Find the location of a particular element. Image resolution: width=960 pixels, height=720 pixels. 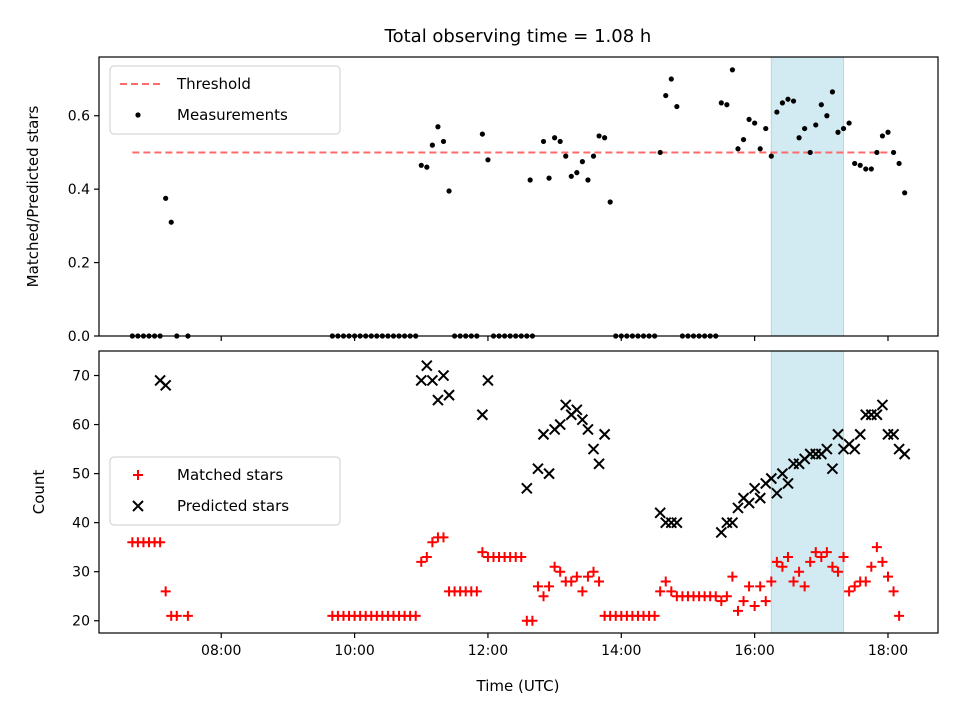

y-axis-label: Matched/Predicted stars is located at coordinates (33, 197).